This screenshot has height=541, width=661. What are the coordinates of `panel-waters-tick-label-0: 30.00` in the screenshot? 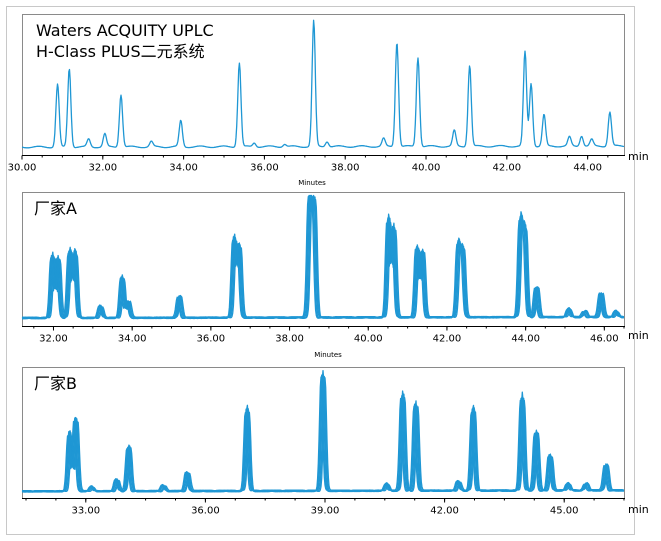 It's located at (22, 168).